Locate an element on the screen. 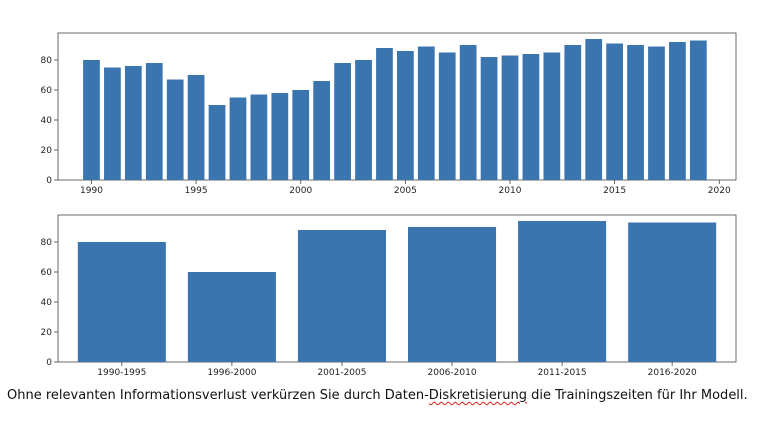 The height and width of the screenshot is (422, 770). x-tick-label: 2010 is located at coordinates (510, 191).